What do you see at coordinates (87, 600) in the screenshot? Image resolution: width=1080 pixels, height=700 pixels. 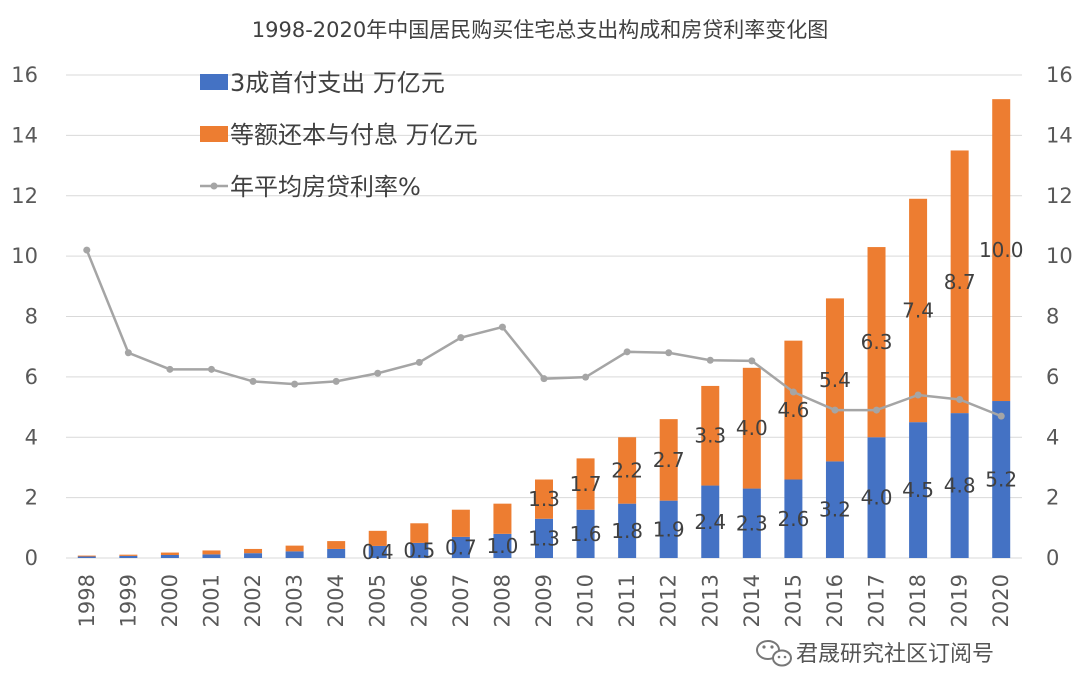 I see `x-tick-label: 1998` at bounding box center [87, 600].